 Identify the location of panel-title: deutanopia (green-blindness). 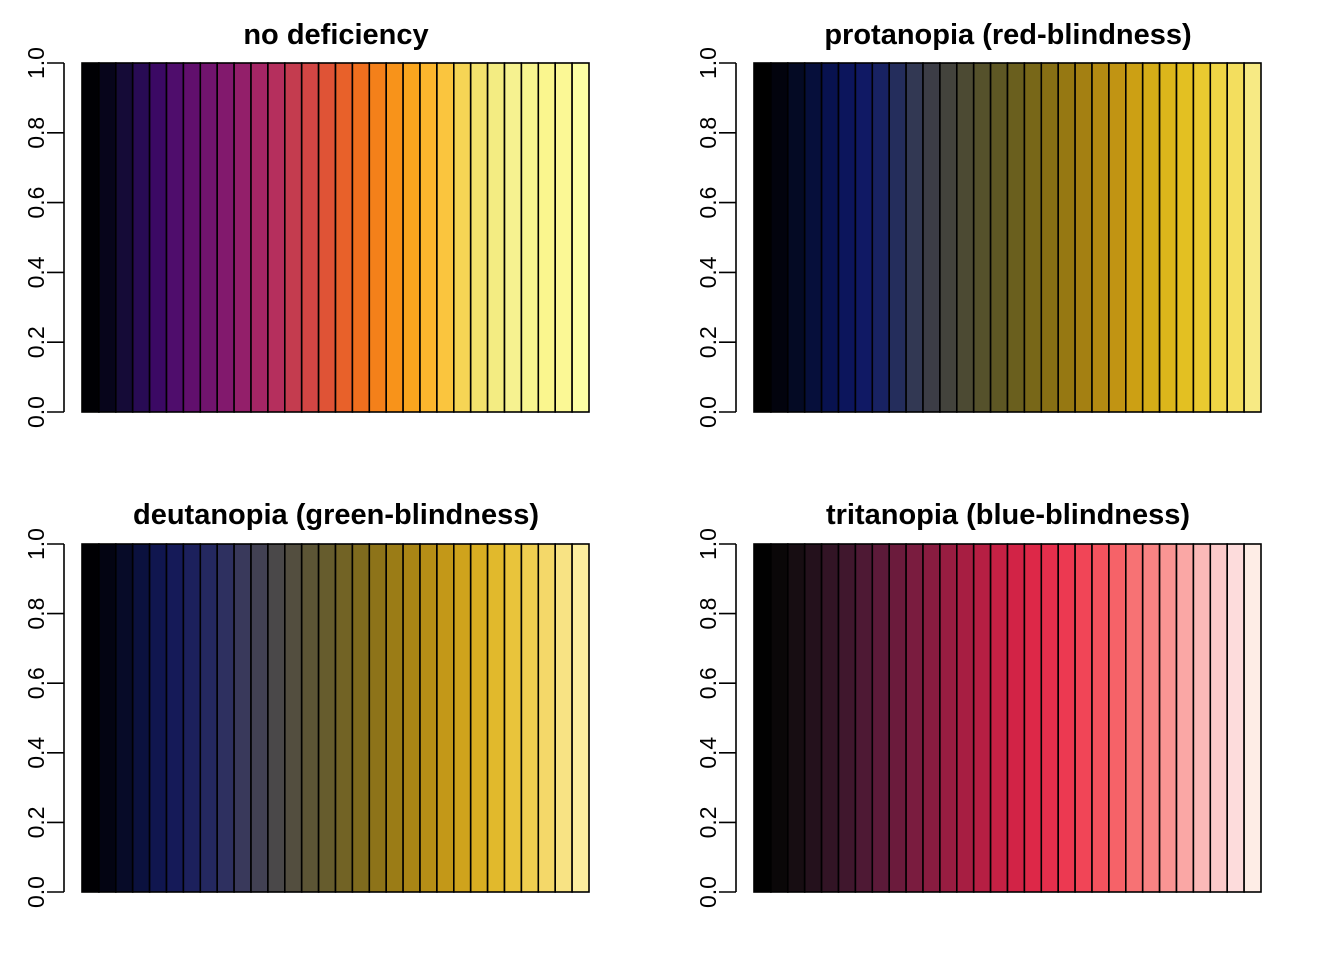
(336, 515).